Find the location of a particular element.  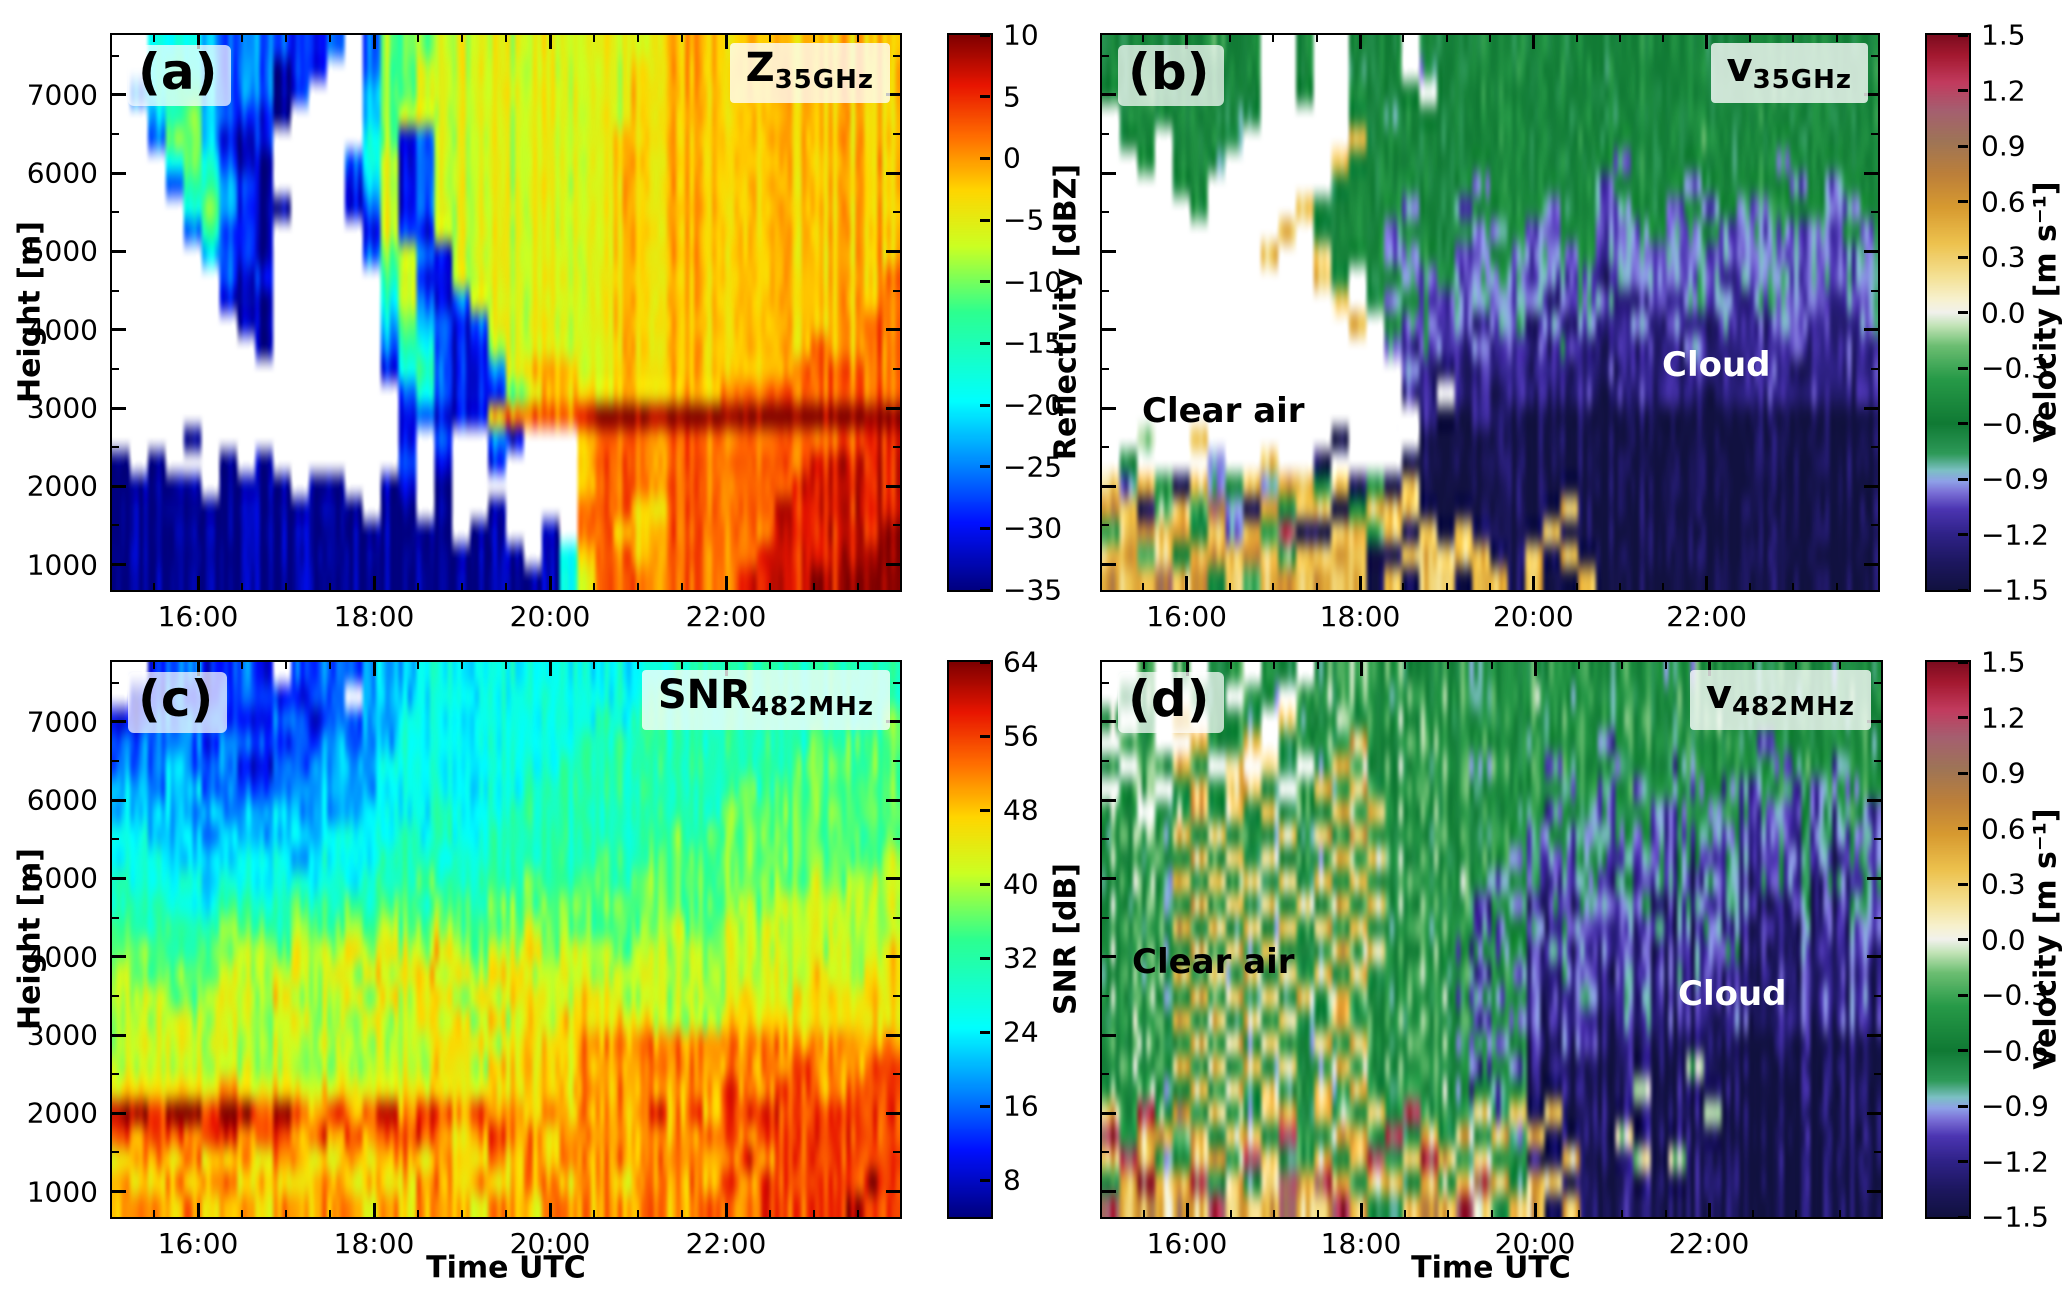

y-tick-label: 5000 is located at coordinates (62, 251).